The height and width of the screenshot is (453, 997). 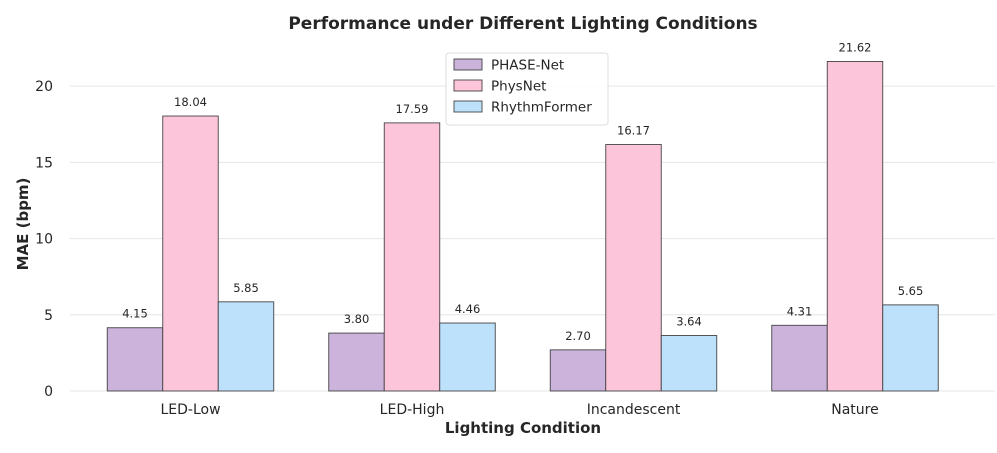 I want to click on bar-physnet-led-low, so click(x=190, y=253).